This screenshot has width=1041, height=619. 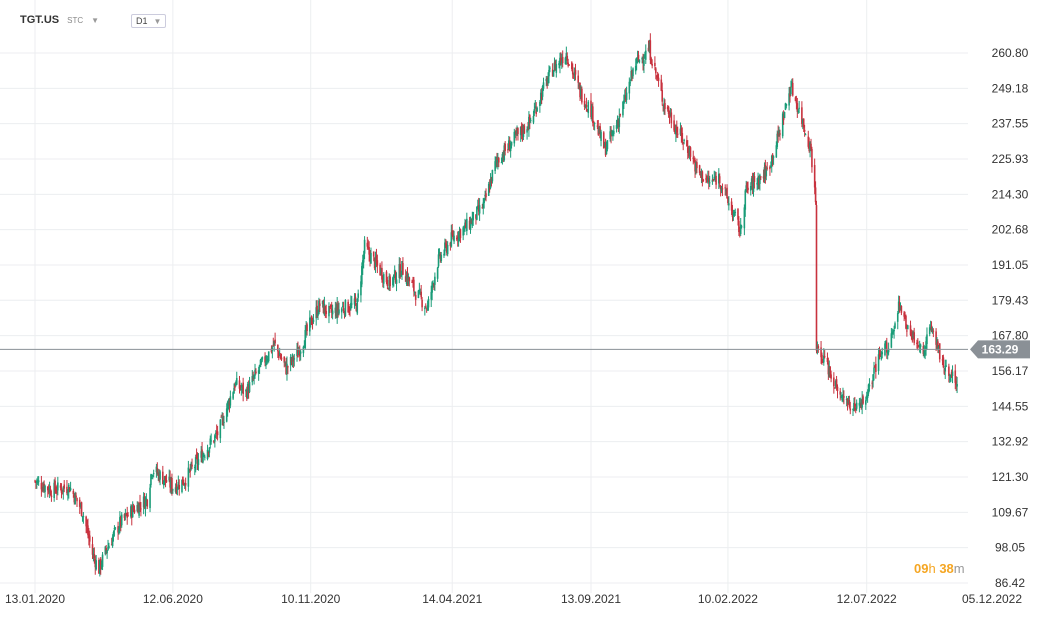 What do you see at coordinates (1010, 442) in the screenshot?
I see `y-tick-label: 132.92` at bounding box center [1010, 442].